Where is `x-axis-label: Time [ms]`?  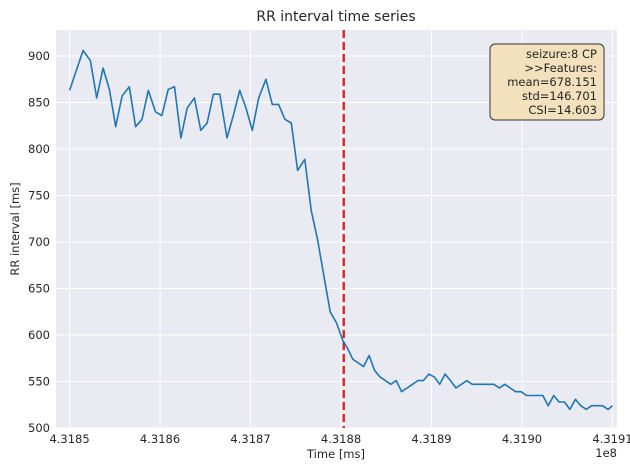
x-axis-label: Time [ms] is located at coordinates (335, 454).